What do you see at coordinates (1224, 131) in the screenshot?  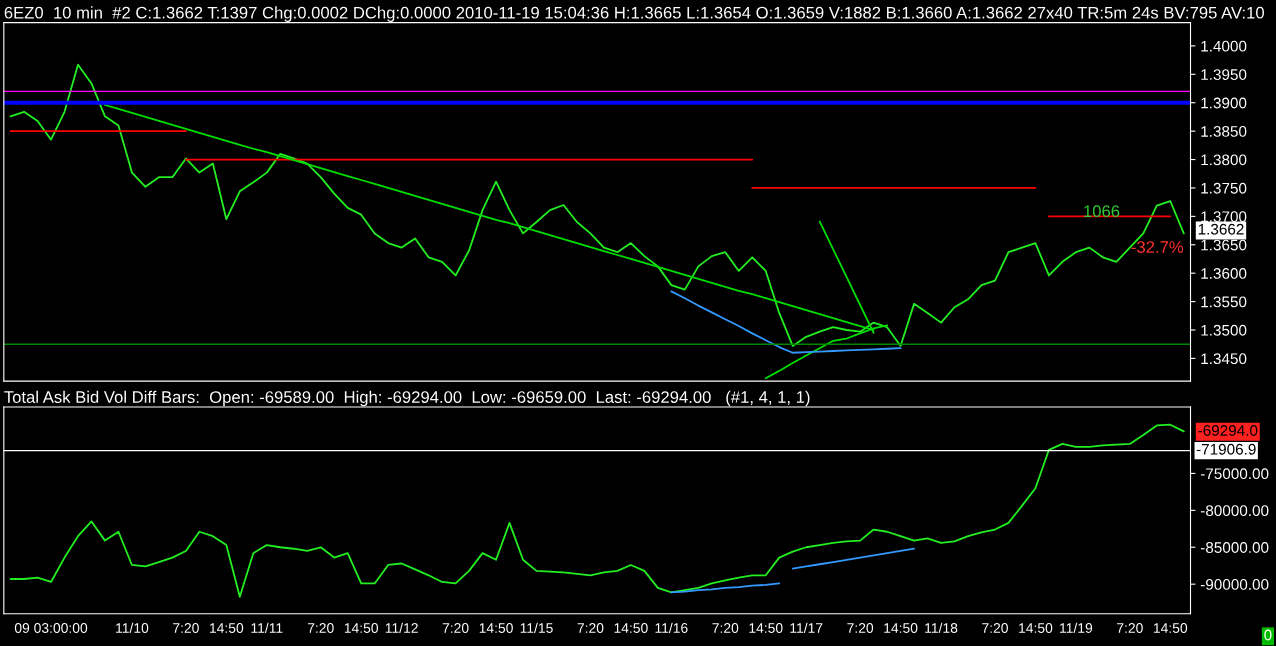 I see `y-tick-label: 1.3850` at bounding box center [1224, 131].